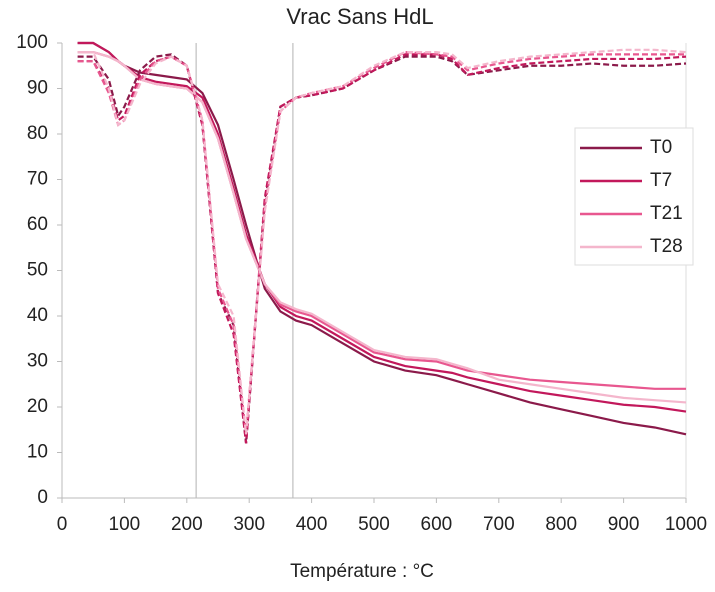  What do you see at coordinates (37, 270) in the screenshot?
I see `y-tick-label: 50` at bounding box center [37, 270].